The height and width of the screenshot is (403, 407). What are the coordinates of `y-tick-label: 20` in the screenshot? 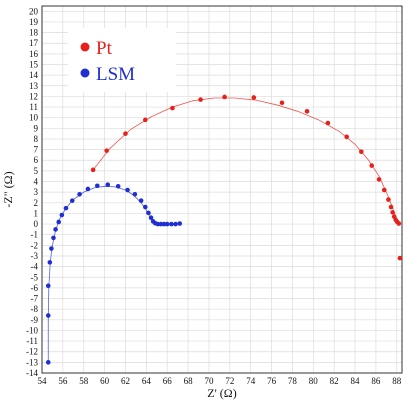 It's located at (34, 11).